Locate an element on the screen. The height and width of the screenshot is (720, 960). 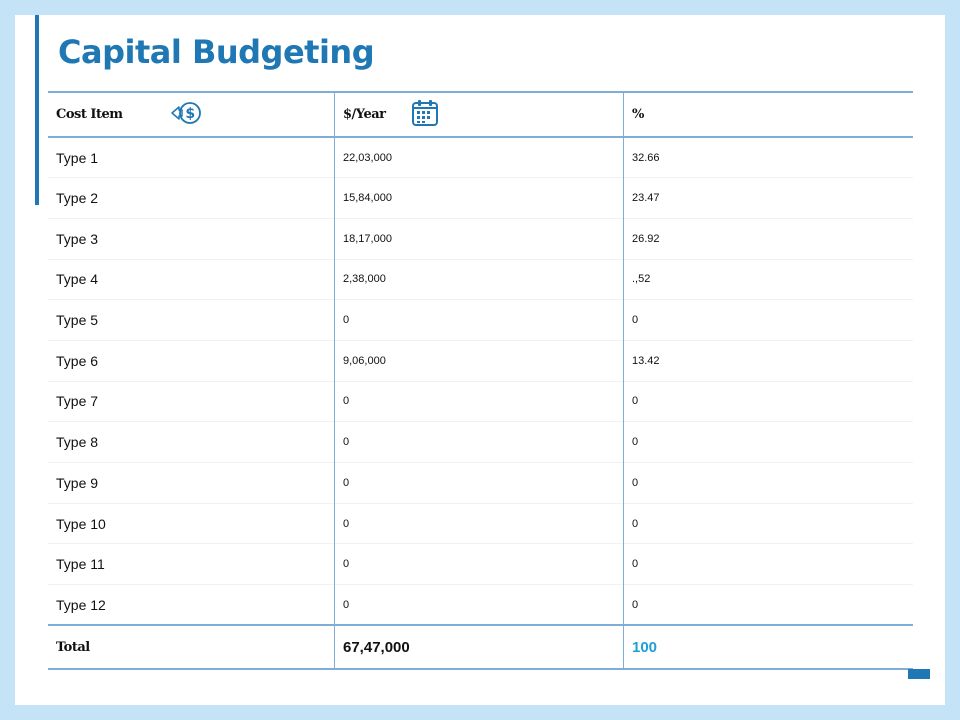
row-cost-item: Type 12 is located at coordinates (191, 605).